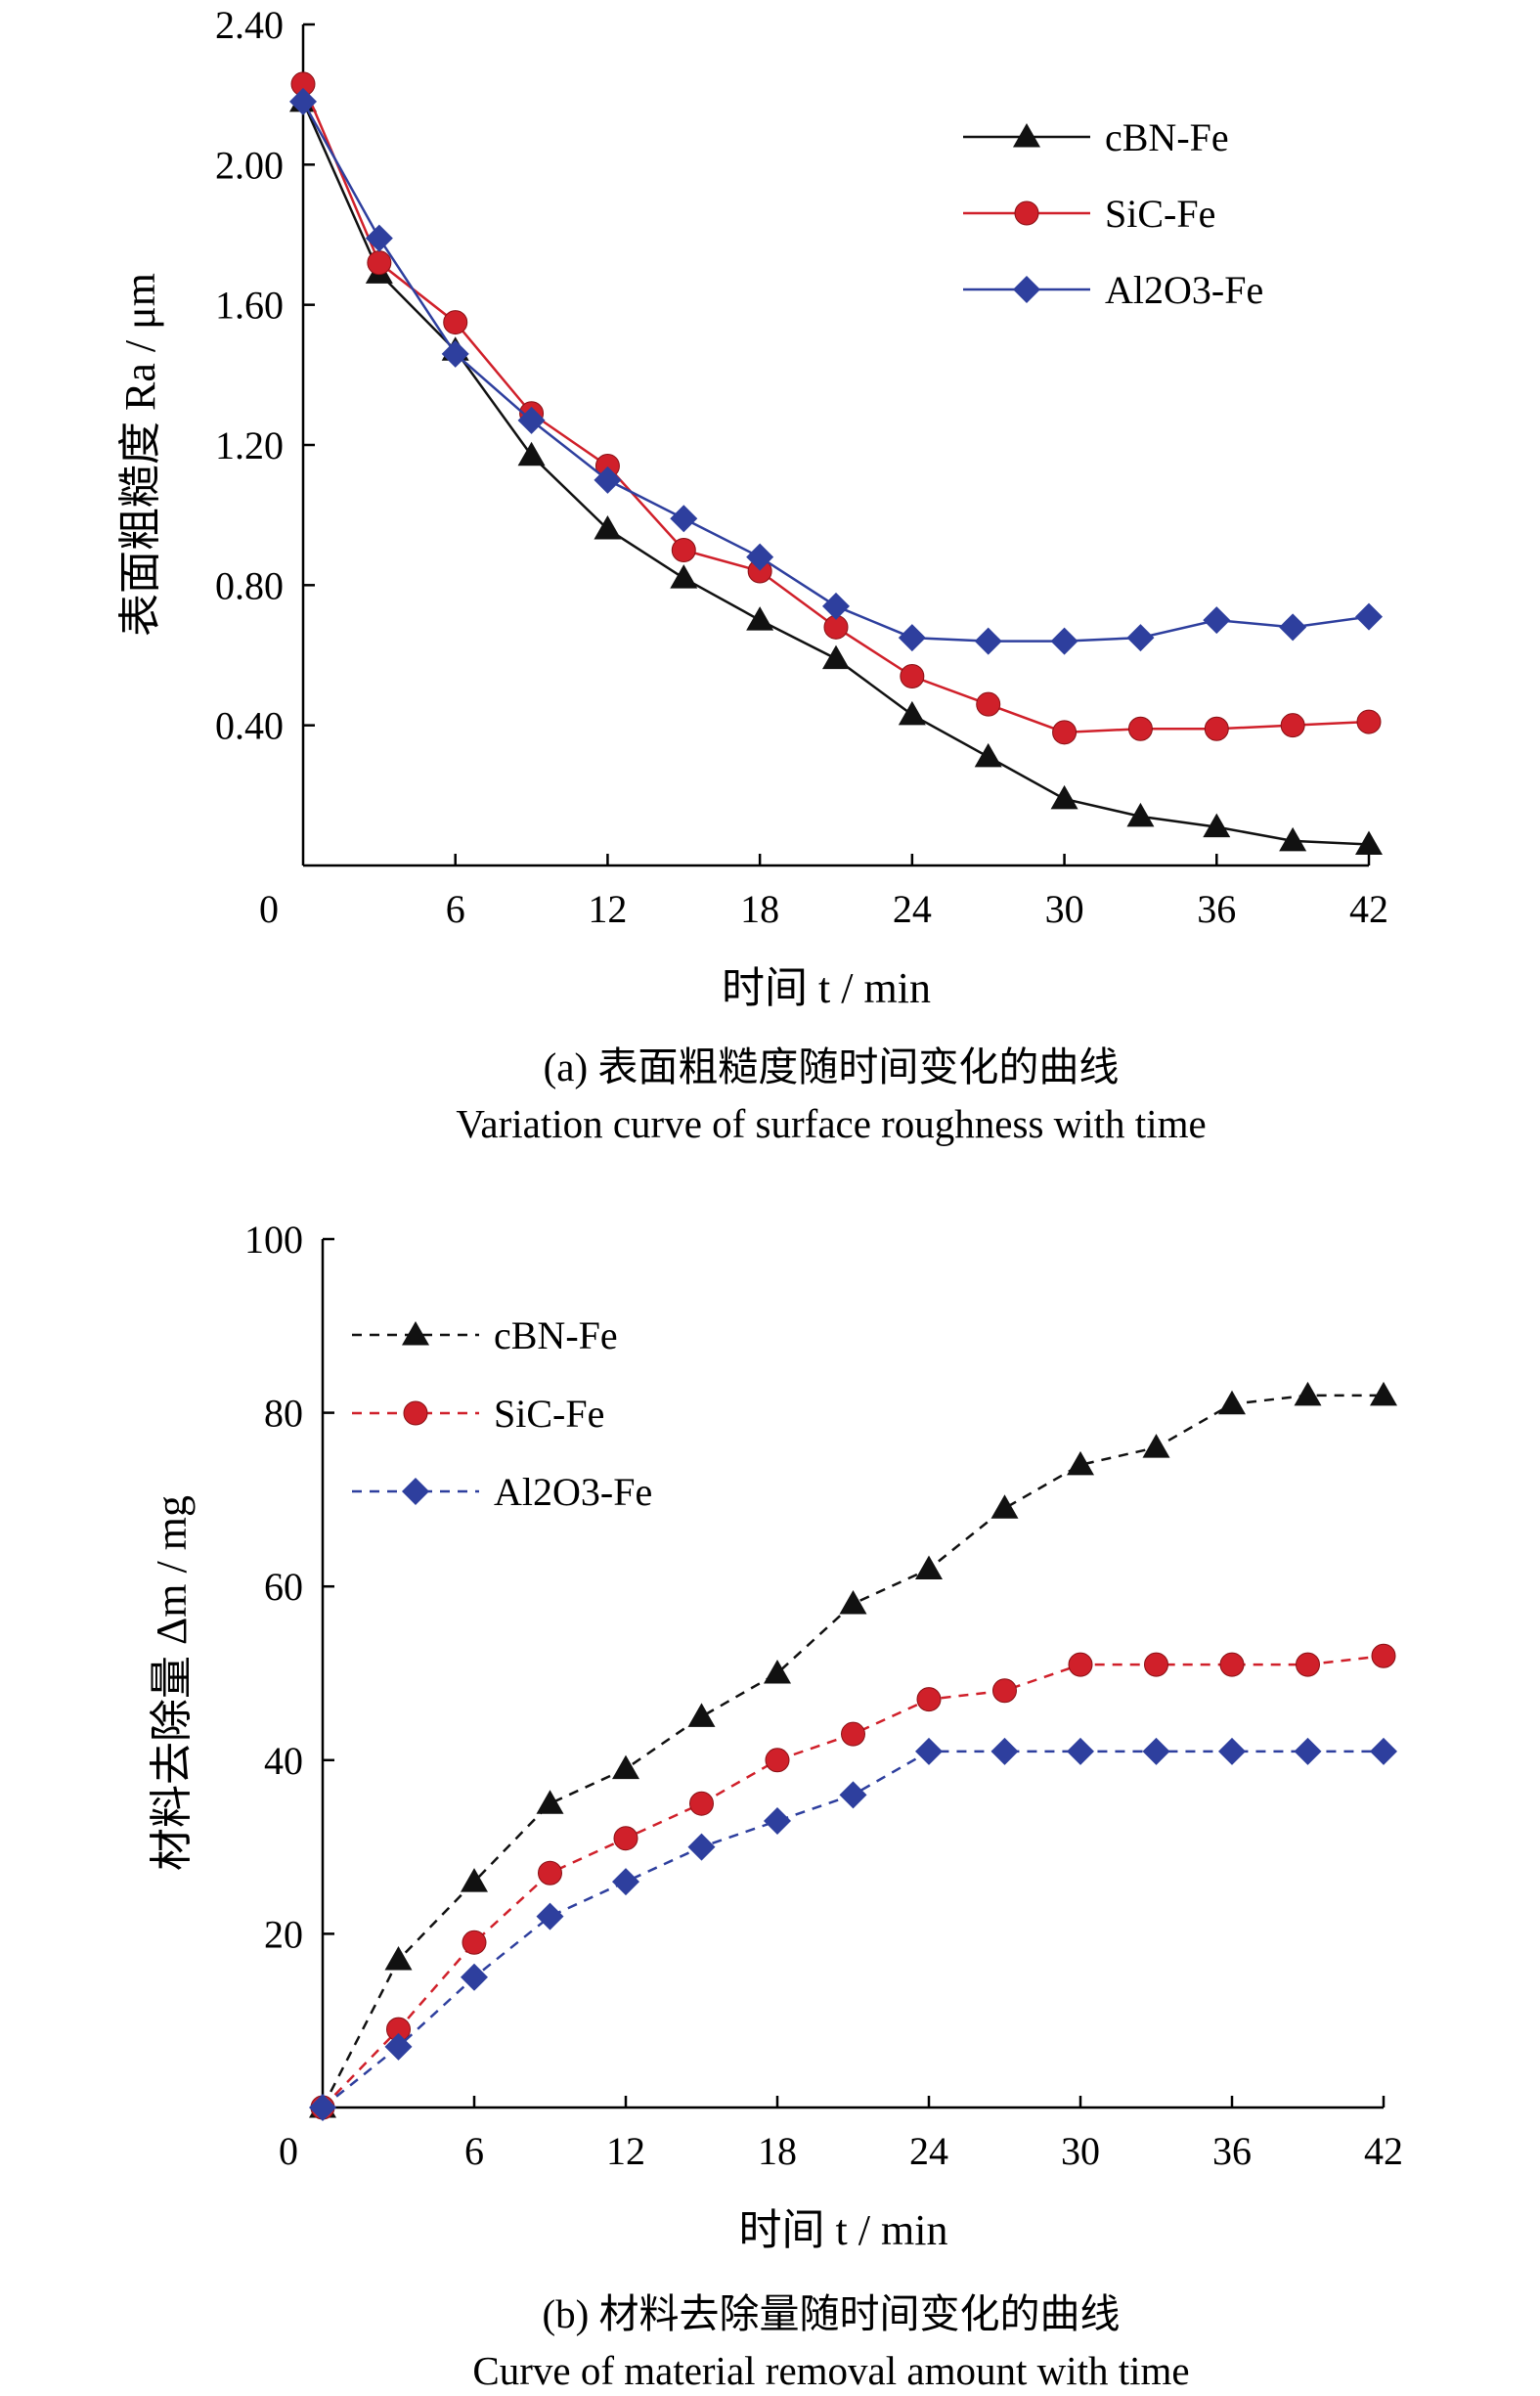 The width and height of the screenshot is (1540, 2396). Describe the element at coordinates (826, 988) in the screenshot. I see `x-axis-label: 时间 t / min` at that location.